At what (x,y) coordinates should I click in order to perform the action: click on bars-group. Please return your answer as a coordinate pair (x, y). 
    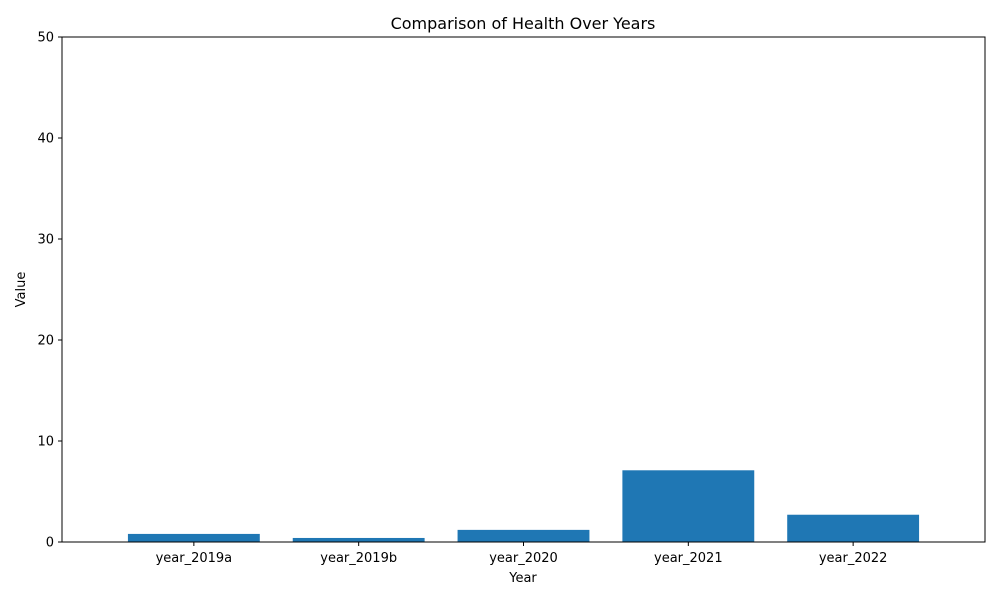
    Looking at the image, I should click on (523, 506).